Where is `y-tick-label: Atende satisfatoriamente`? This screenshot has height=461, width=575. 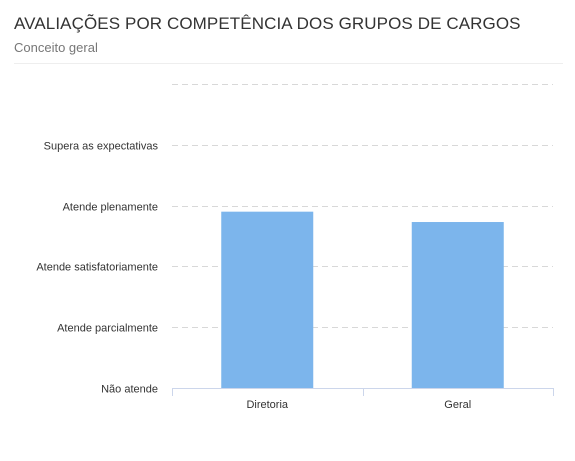 y-tick-label: Atende satisfatoriamente is located at coordinates (97, 268).